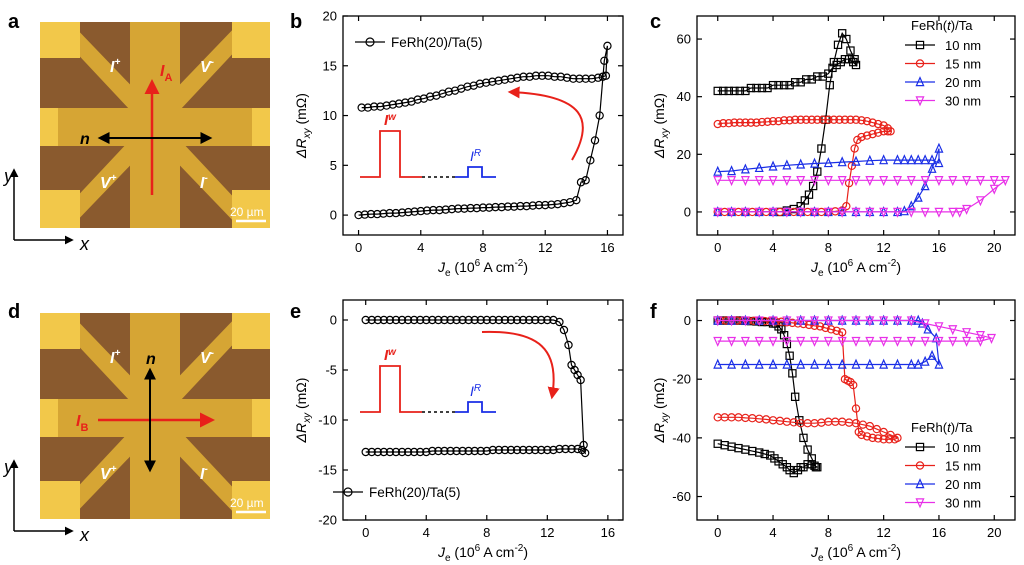  What do you see at coordinates (661, 126) in the screenshot?
I see `y-axis-label: ΔRxy (mΩ)` at bounding box center [661, 126].